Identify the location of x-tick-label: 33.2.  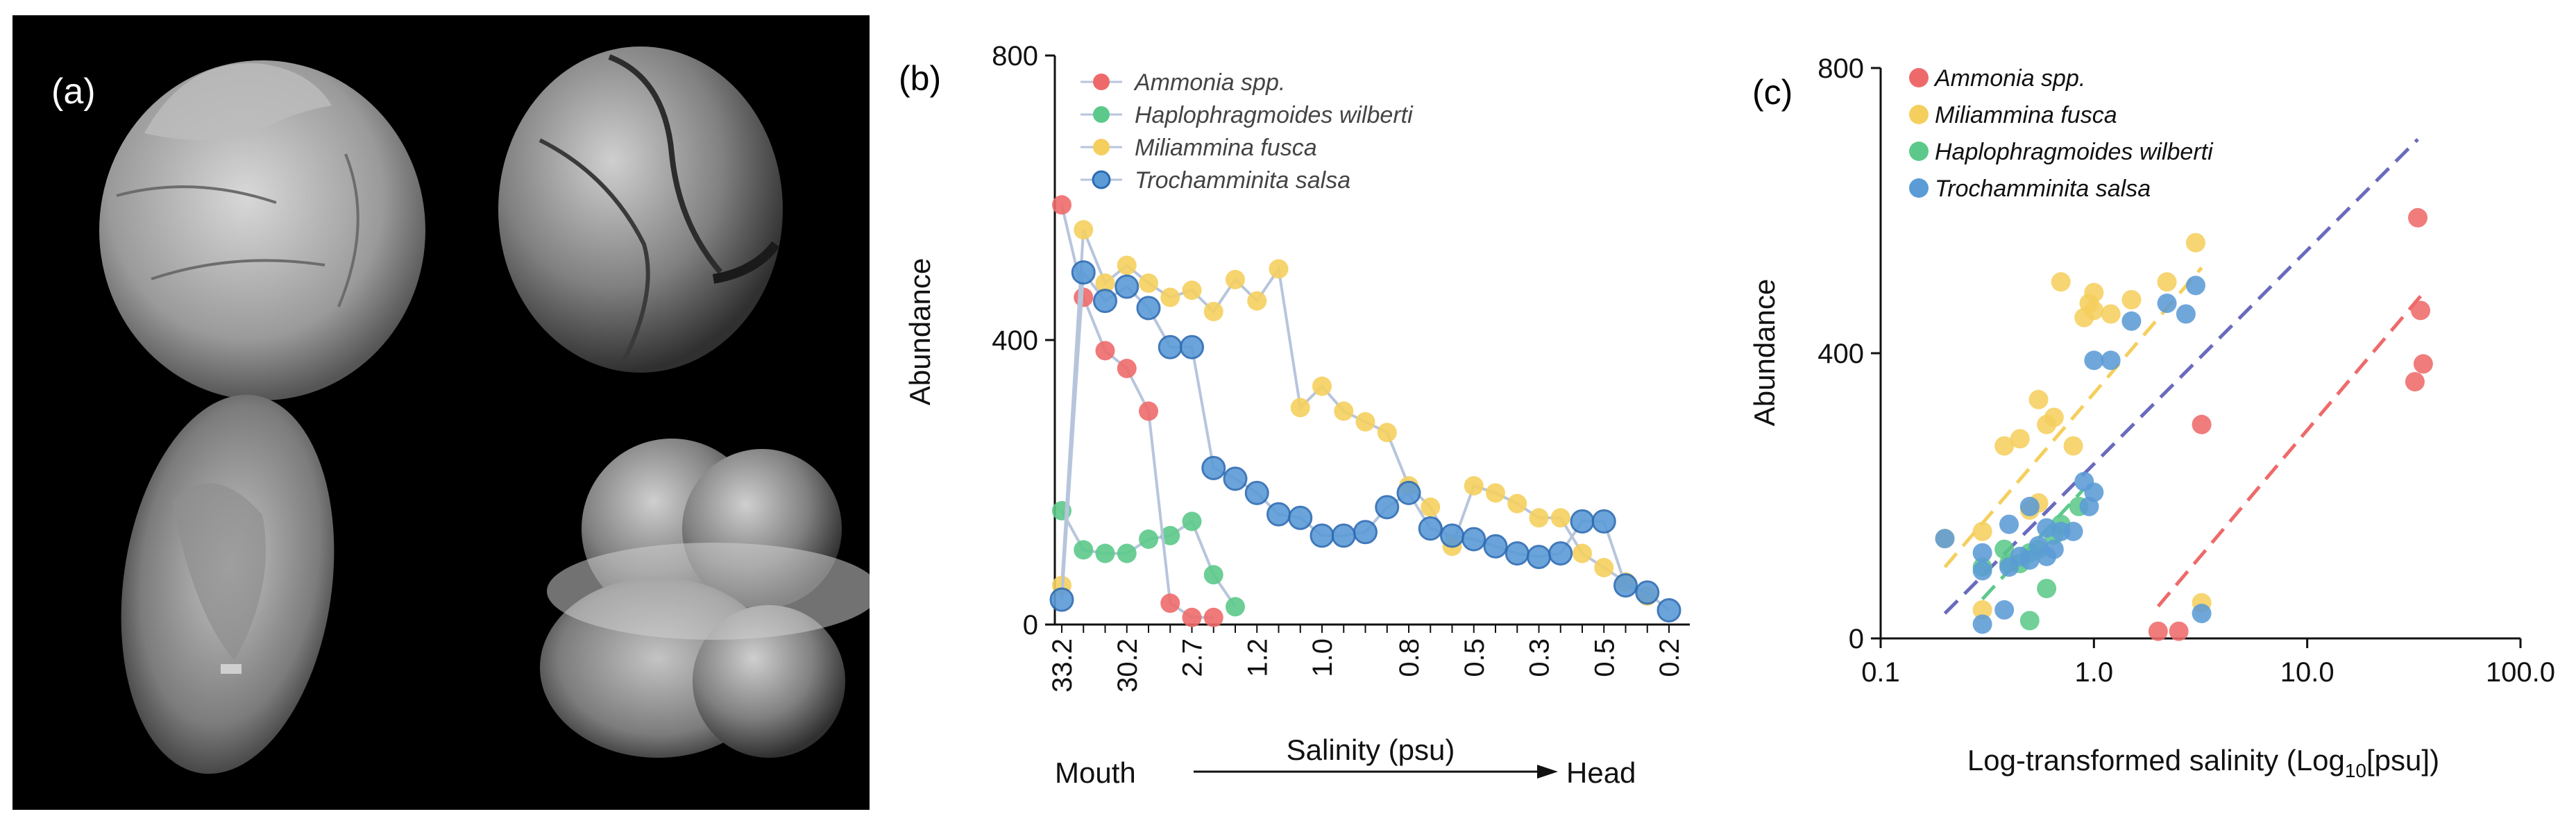
(1062, 665).